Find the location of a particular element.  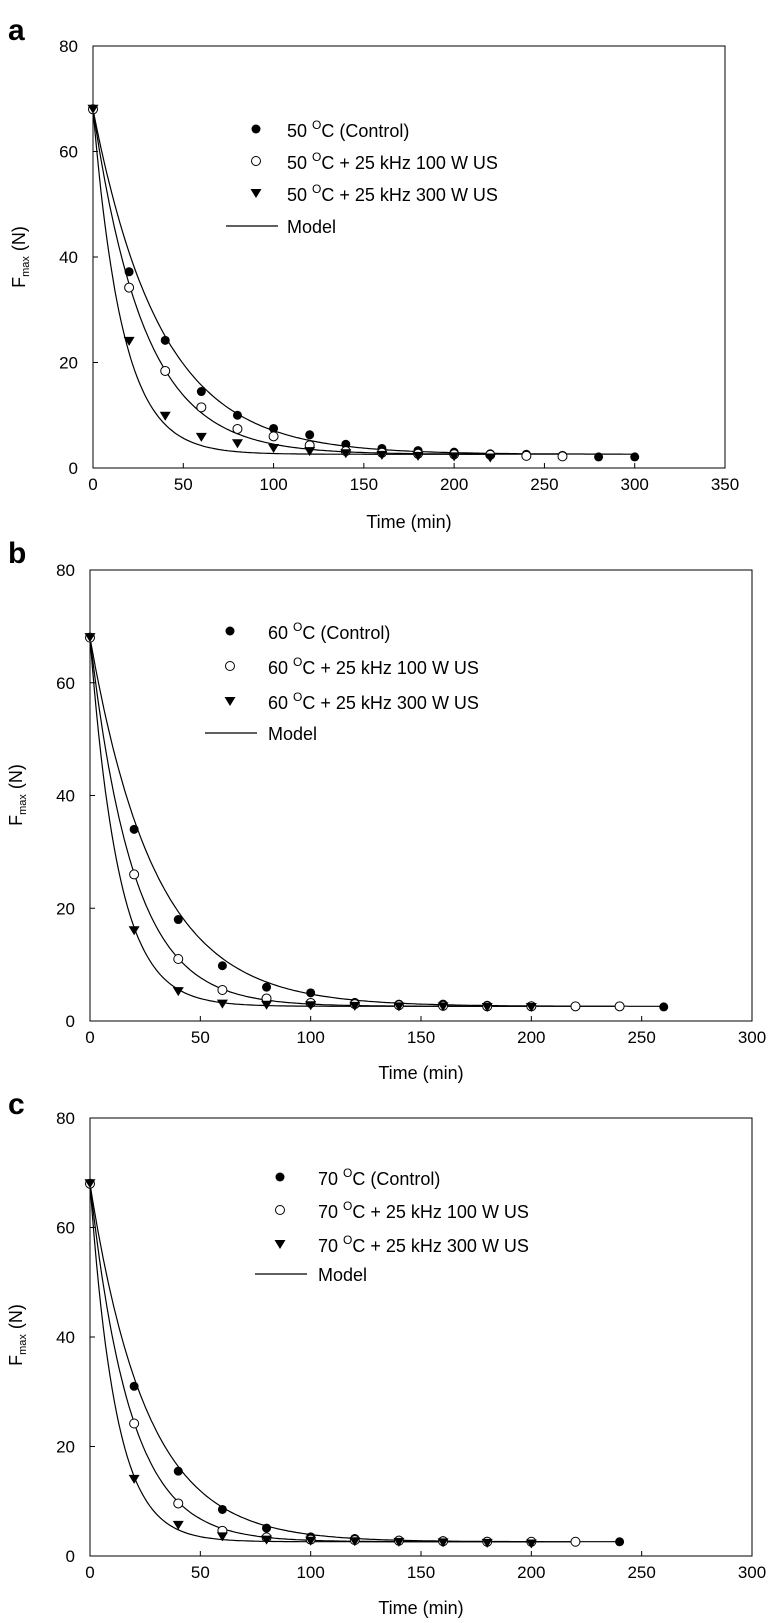

legend-entry-100w: 50 OC + 25 kHz 100 W US is located at coordinates (374, 161).